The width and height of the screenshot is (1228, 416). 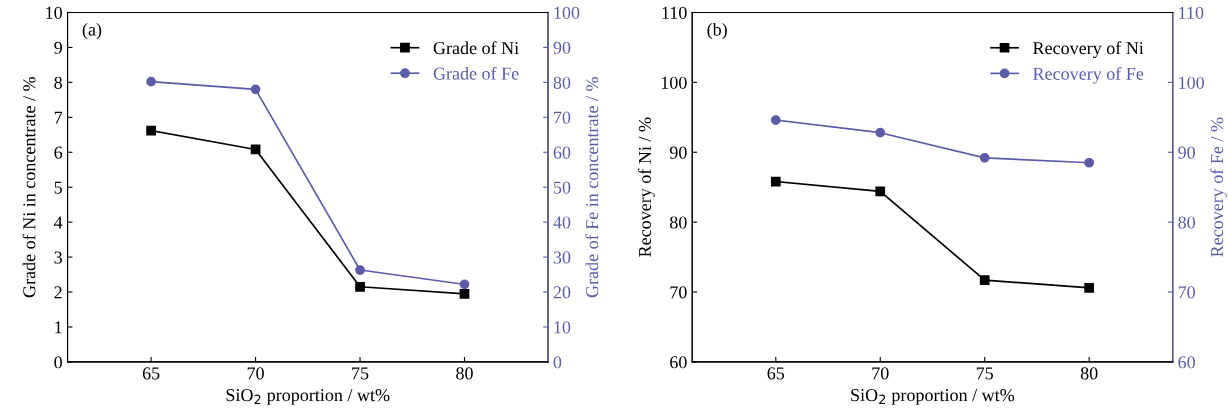 I want to click on y2-tick-label: 110, so click(x=1191, y=12).